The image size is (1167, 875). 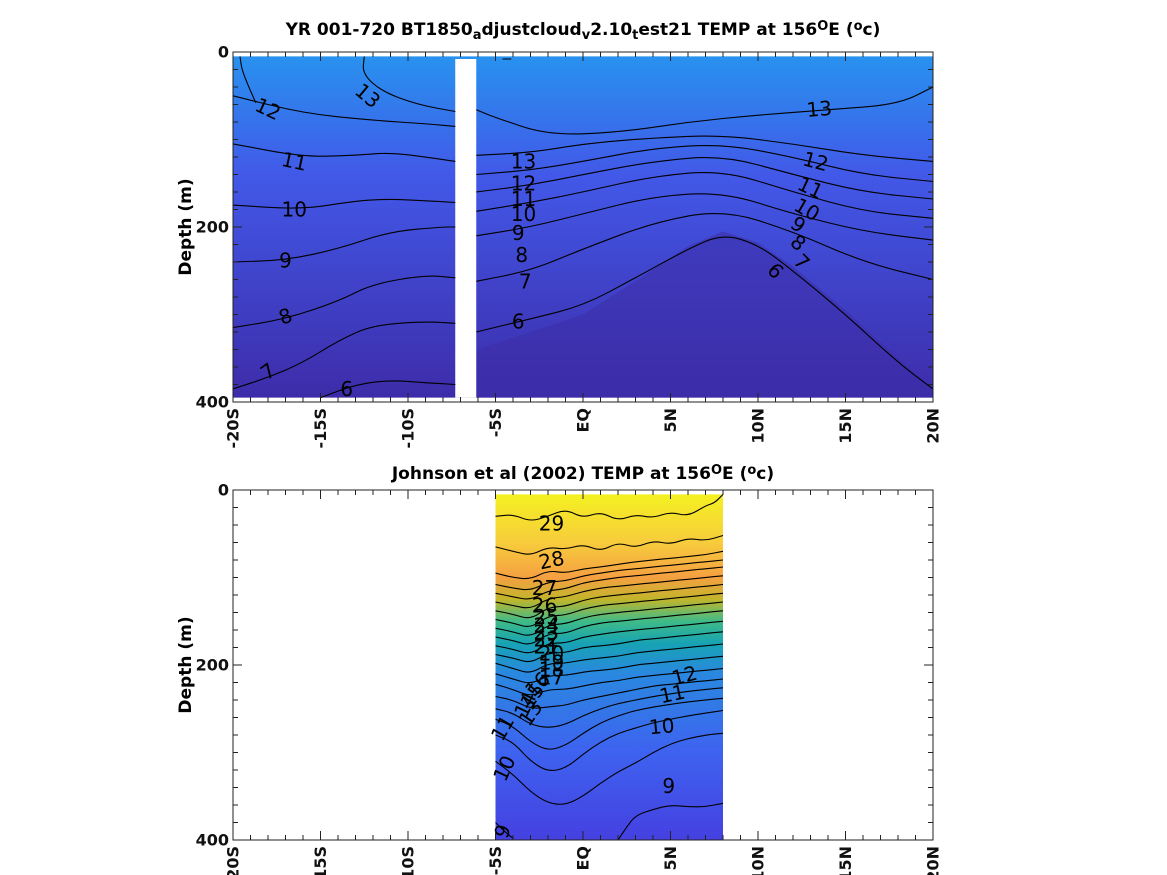 I want to click on contour-label: 8, so click(x=521, y=255).